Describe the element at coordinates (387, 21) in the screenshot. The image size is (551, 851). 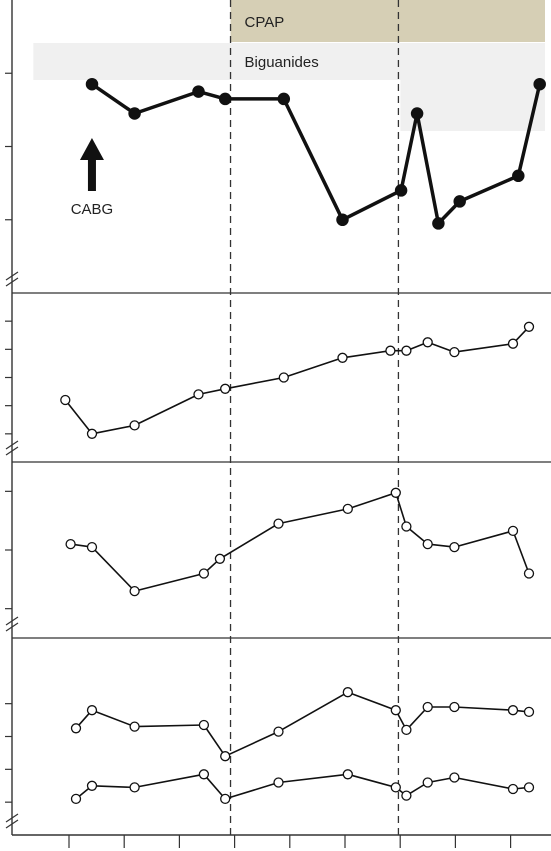
I see `cpap-band` at that location.